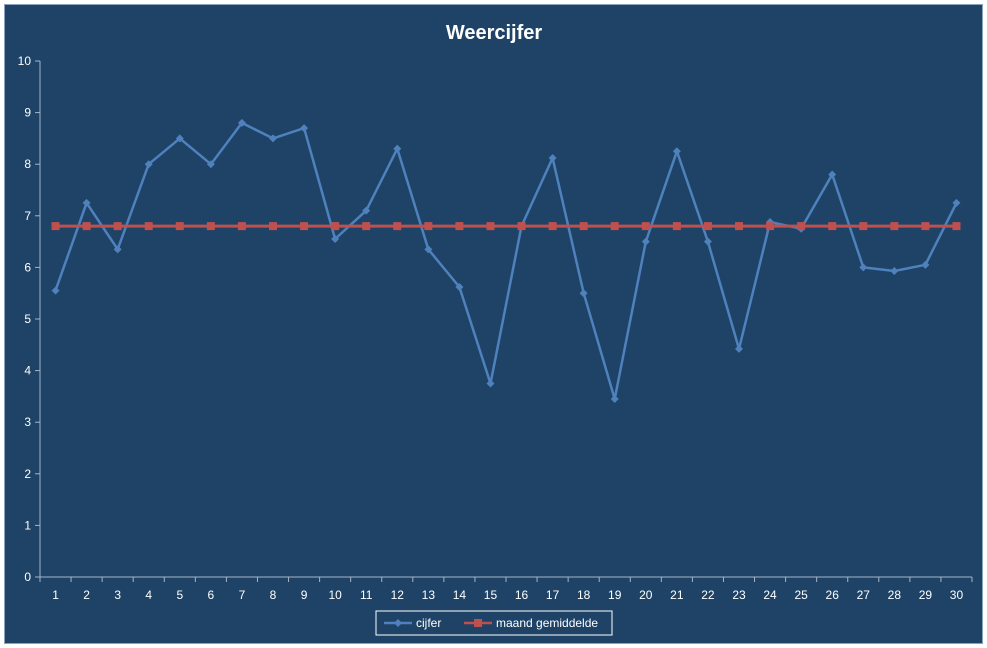  I want to click on y-tick-label: 6, so click(27, 267).